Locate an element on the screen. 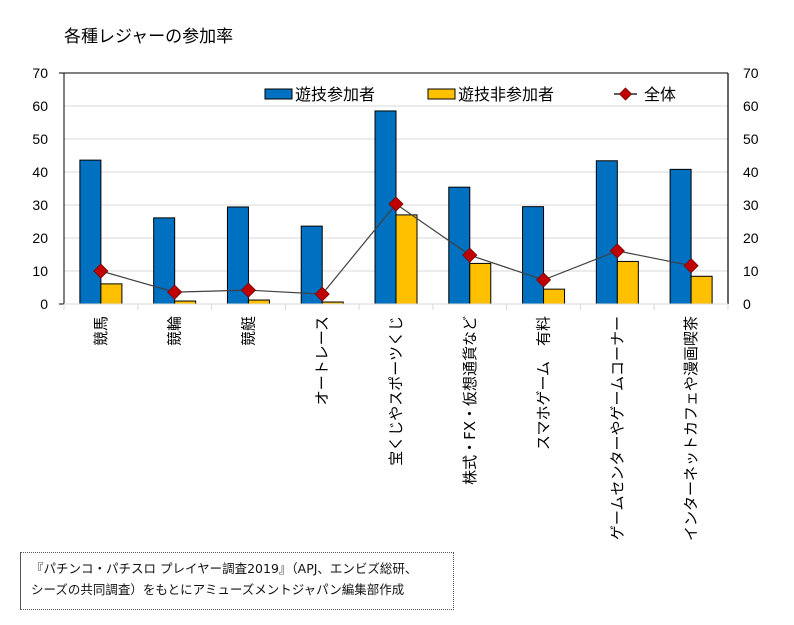 The height and width of the screenshot is (625, 794). y-tick-label-right: 0 is located at coordinates (747, 304).